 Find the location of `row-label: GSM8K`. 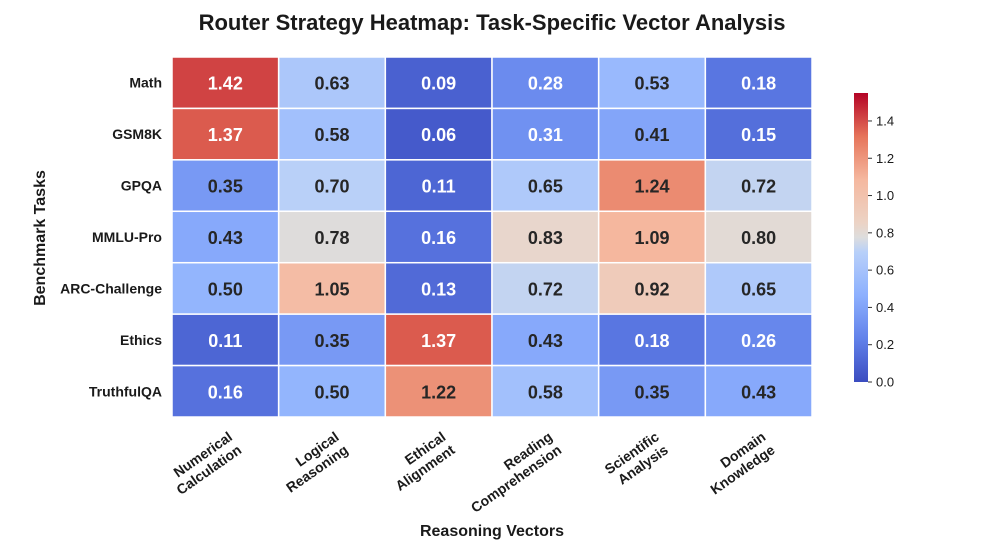

row-label: GSM8K is located at coordinates (137, 134).